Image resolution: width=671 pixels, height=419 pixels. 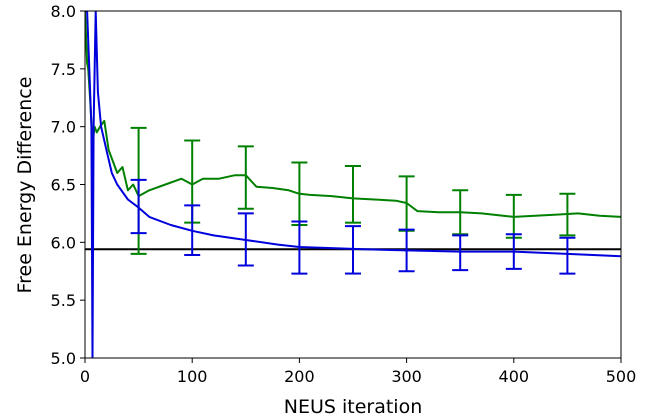 I want to click on x-tick-label-500: 500, so click(x=621, y=376).